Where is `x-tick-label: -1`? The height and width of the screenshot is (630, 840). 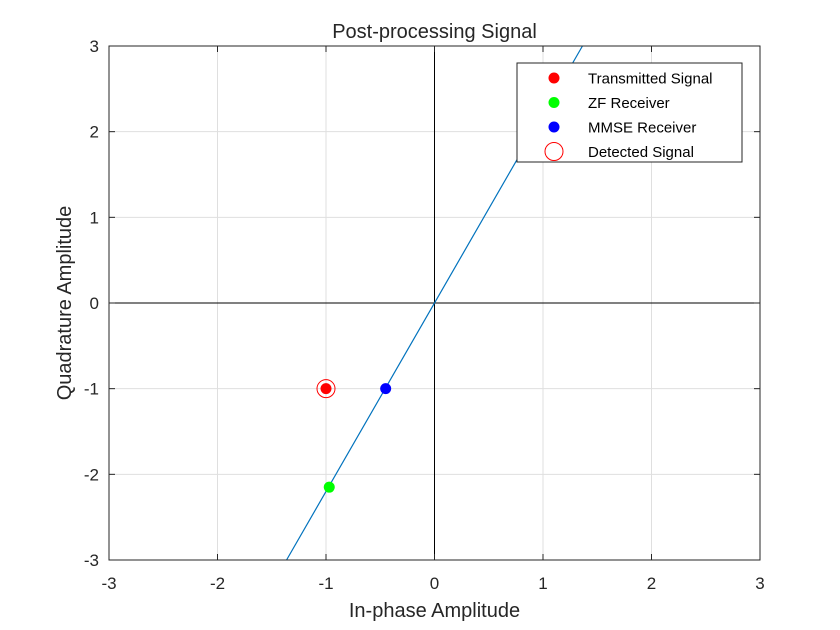 x-tick-label: -1 is located at coordinates (325, 583).